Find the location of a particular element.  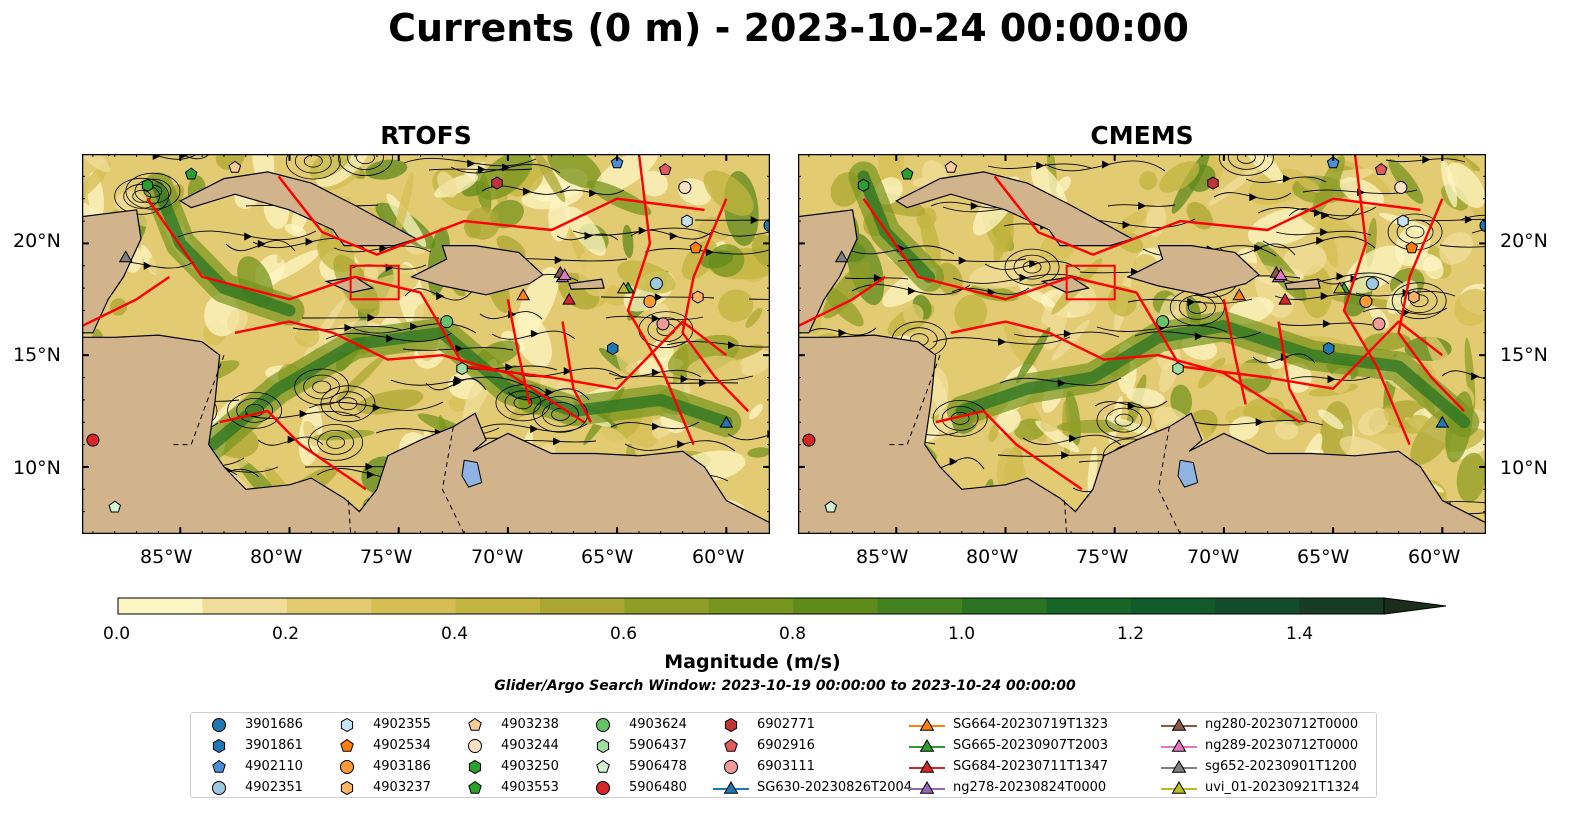

legend-label: 4903553 is located at coordinates (530, 787).